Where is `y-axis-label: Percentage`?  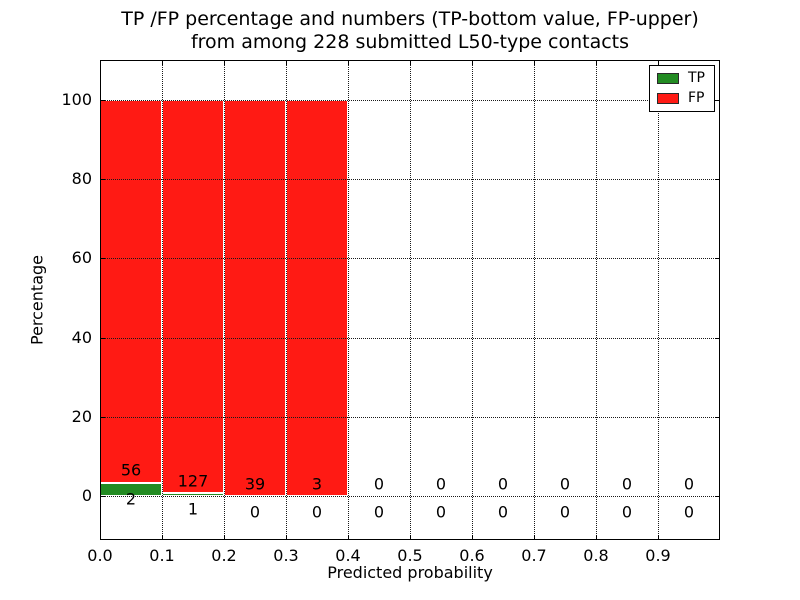
y-axis-label: Percentage is located at coordinates (37, 300).